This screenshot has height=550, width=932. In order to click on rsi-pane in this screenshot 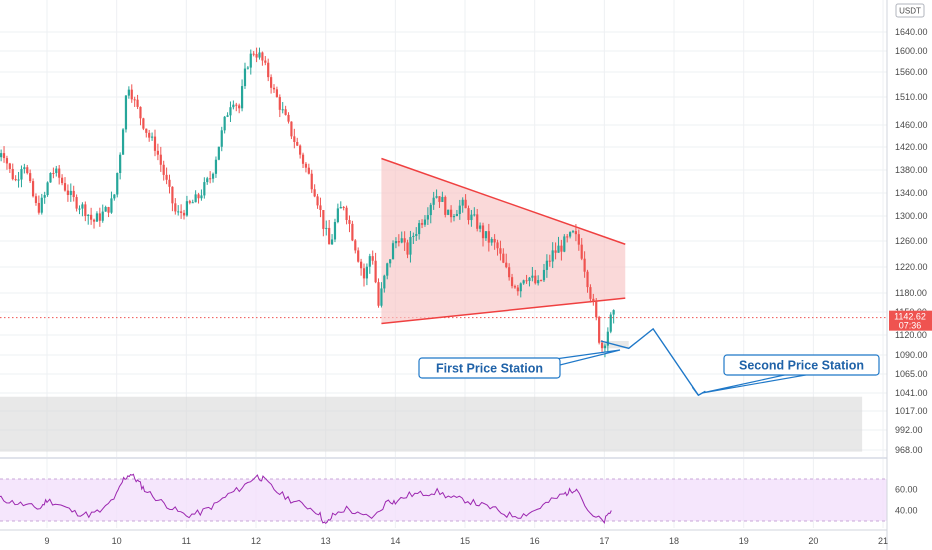, I will do `click(443, 499)`.